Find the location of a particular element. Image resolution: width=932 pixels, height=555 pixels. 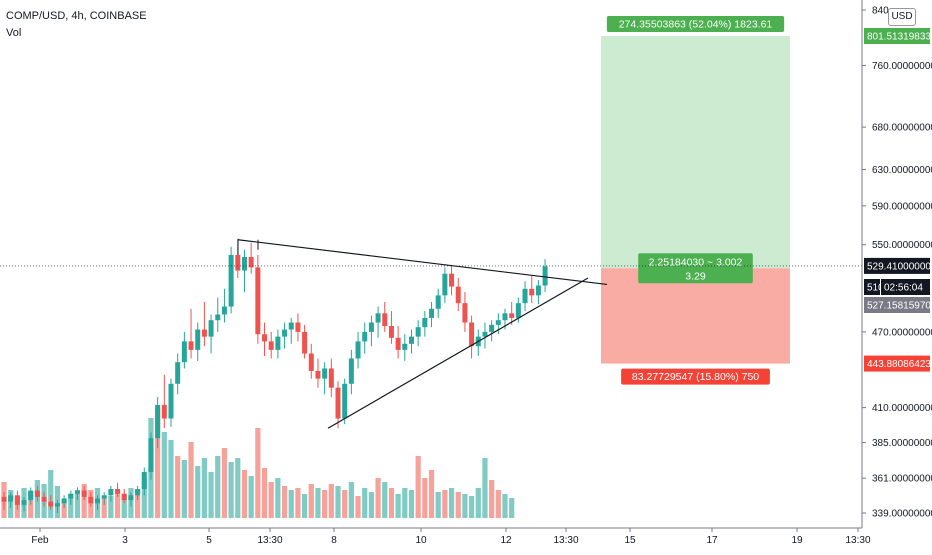

triangle-pattern-lines is located at coordinates (422, 333).